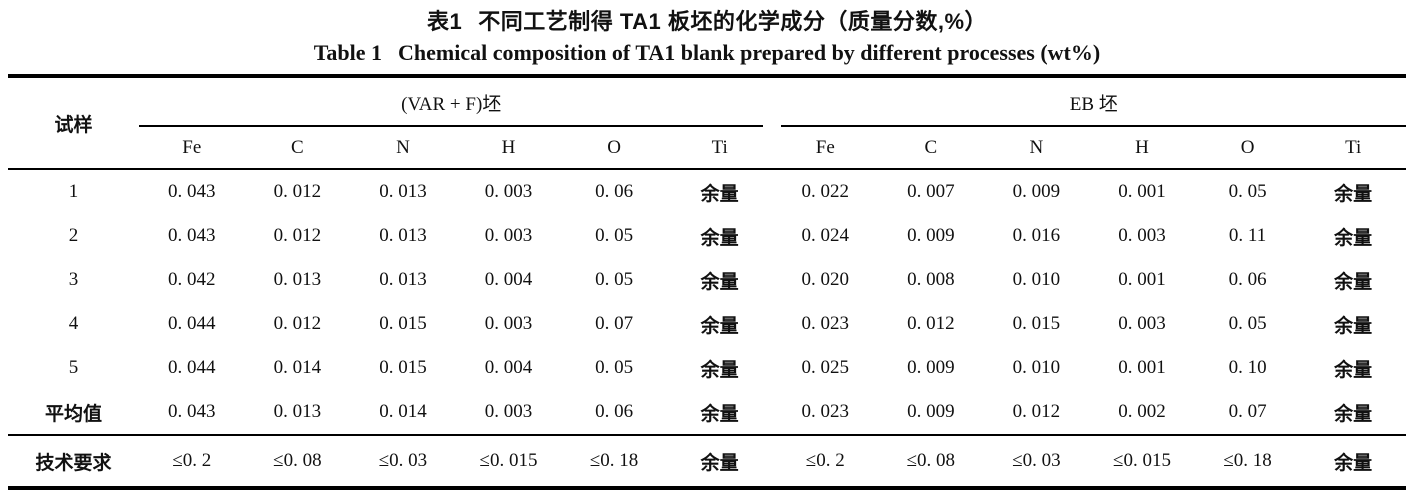 The height and width of the screenshot is (493, 1414). I want to click on group-header-eb-label: EB 坯, so click(1093, 102).